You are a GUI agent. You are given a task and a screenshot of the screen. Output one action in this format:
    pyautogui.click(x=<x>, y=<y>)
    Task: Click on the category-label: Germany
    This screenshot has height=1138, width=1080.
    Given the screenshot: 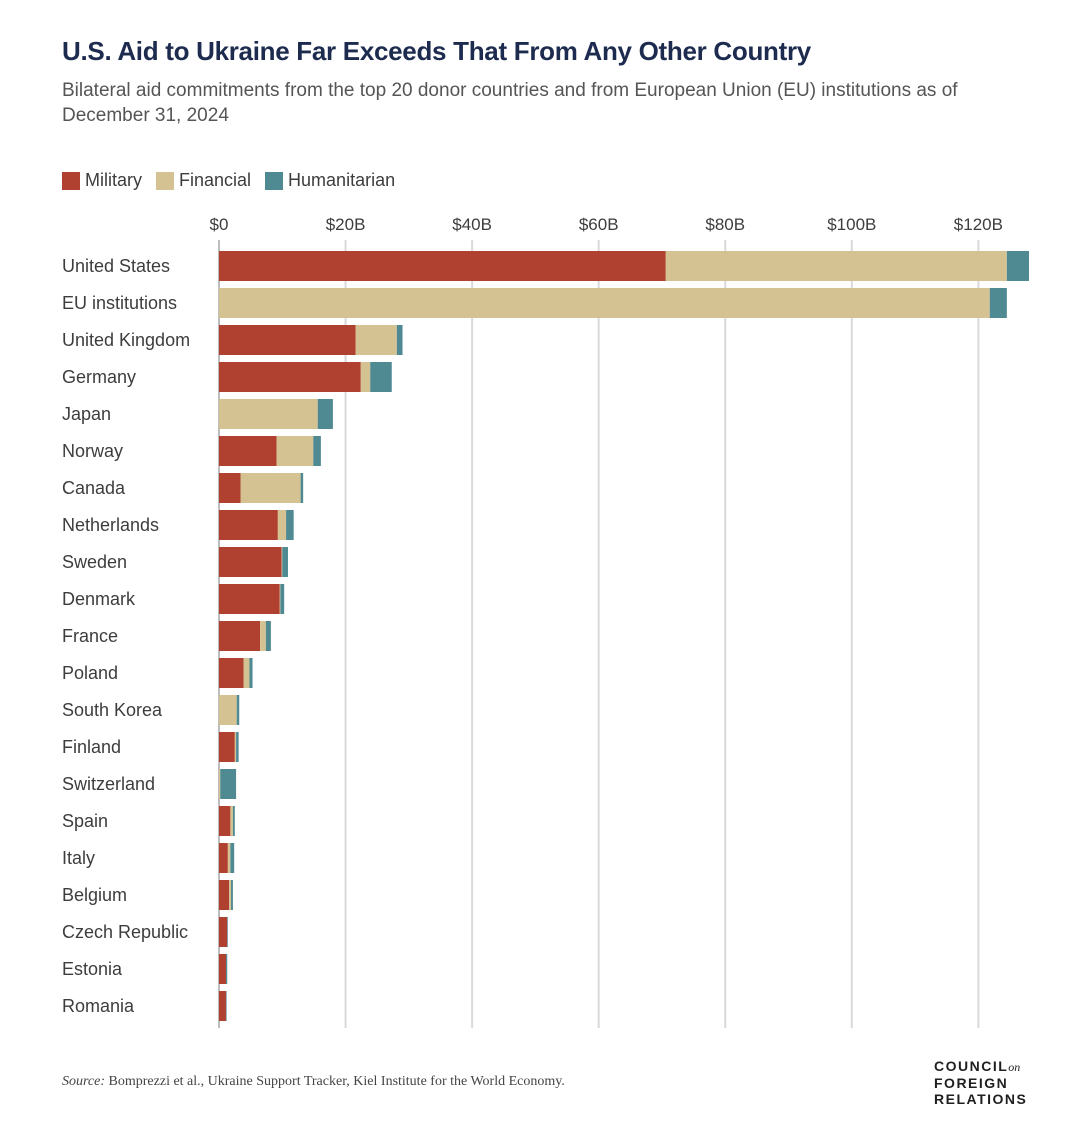 What is the action you would take?
    pyautogui.click(x=99, y=377)
    